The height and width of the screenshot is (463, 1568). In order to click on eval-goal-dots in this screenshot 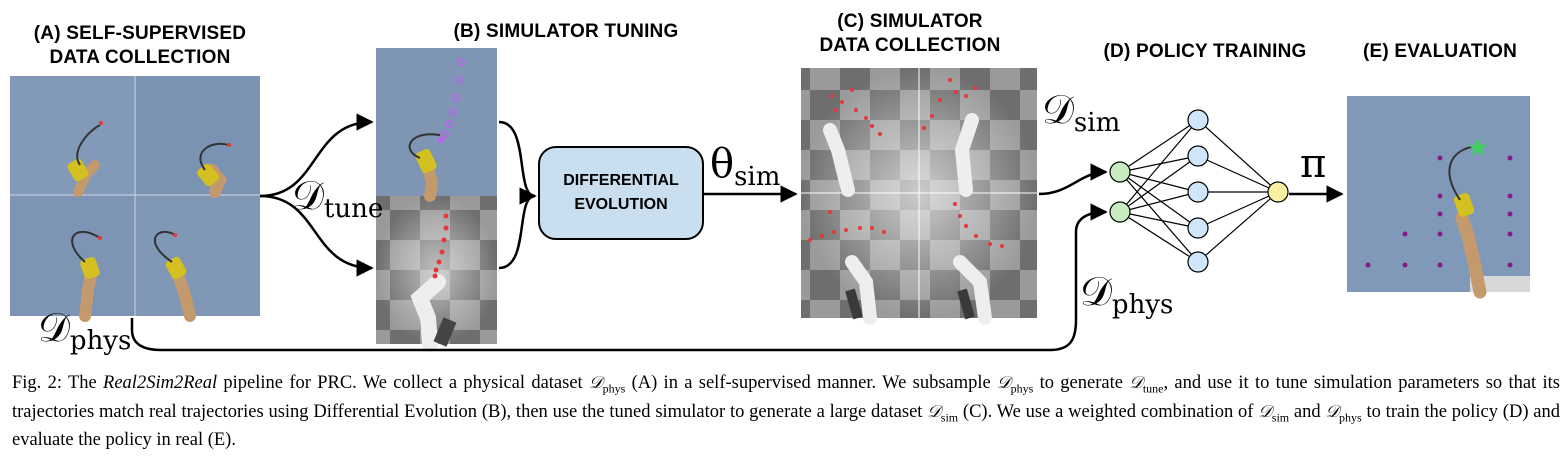, I will do `click(1439, 211)`.